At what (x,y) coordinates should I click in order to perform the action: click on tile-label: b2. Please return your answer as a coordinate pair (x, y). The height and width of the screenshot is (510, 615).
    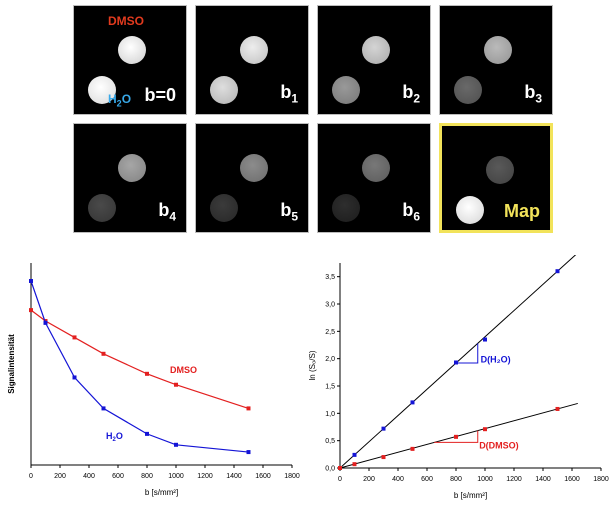
    Looking at the image, I should click on (411, 94).